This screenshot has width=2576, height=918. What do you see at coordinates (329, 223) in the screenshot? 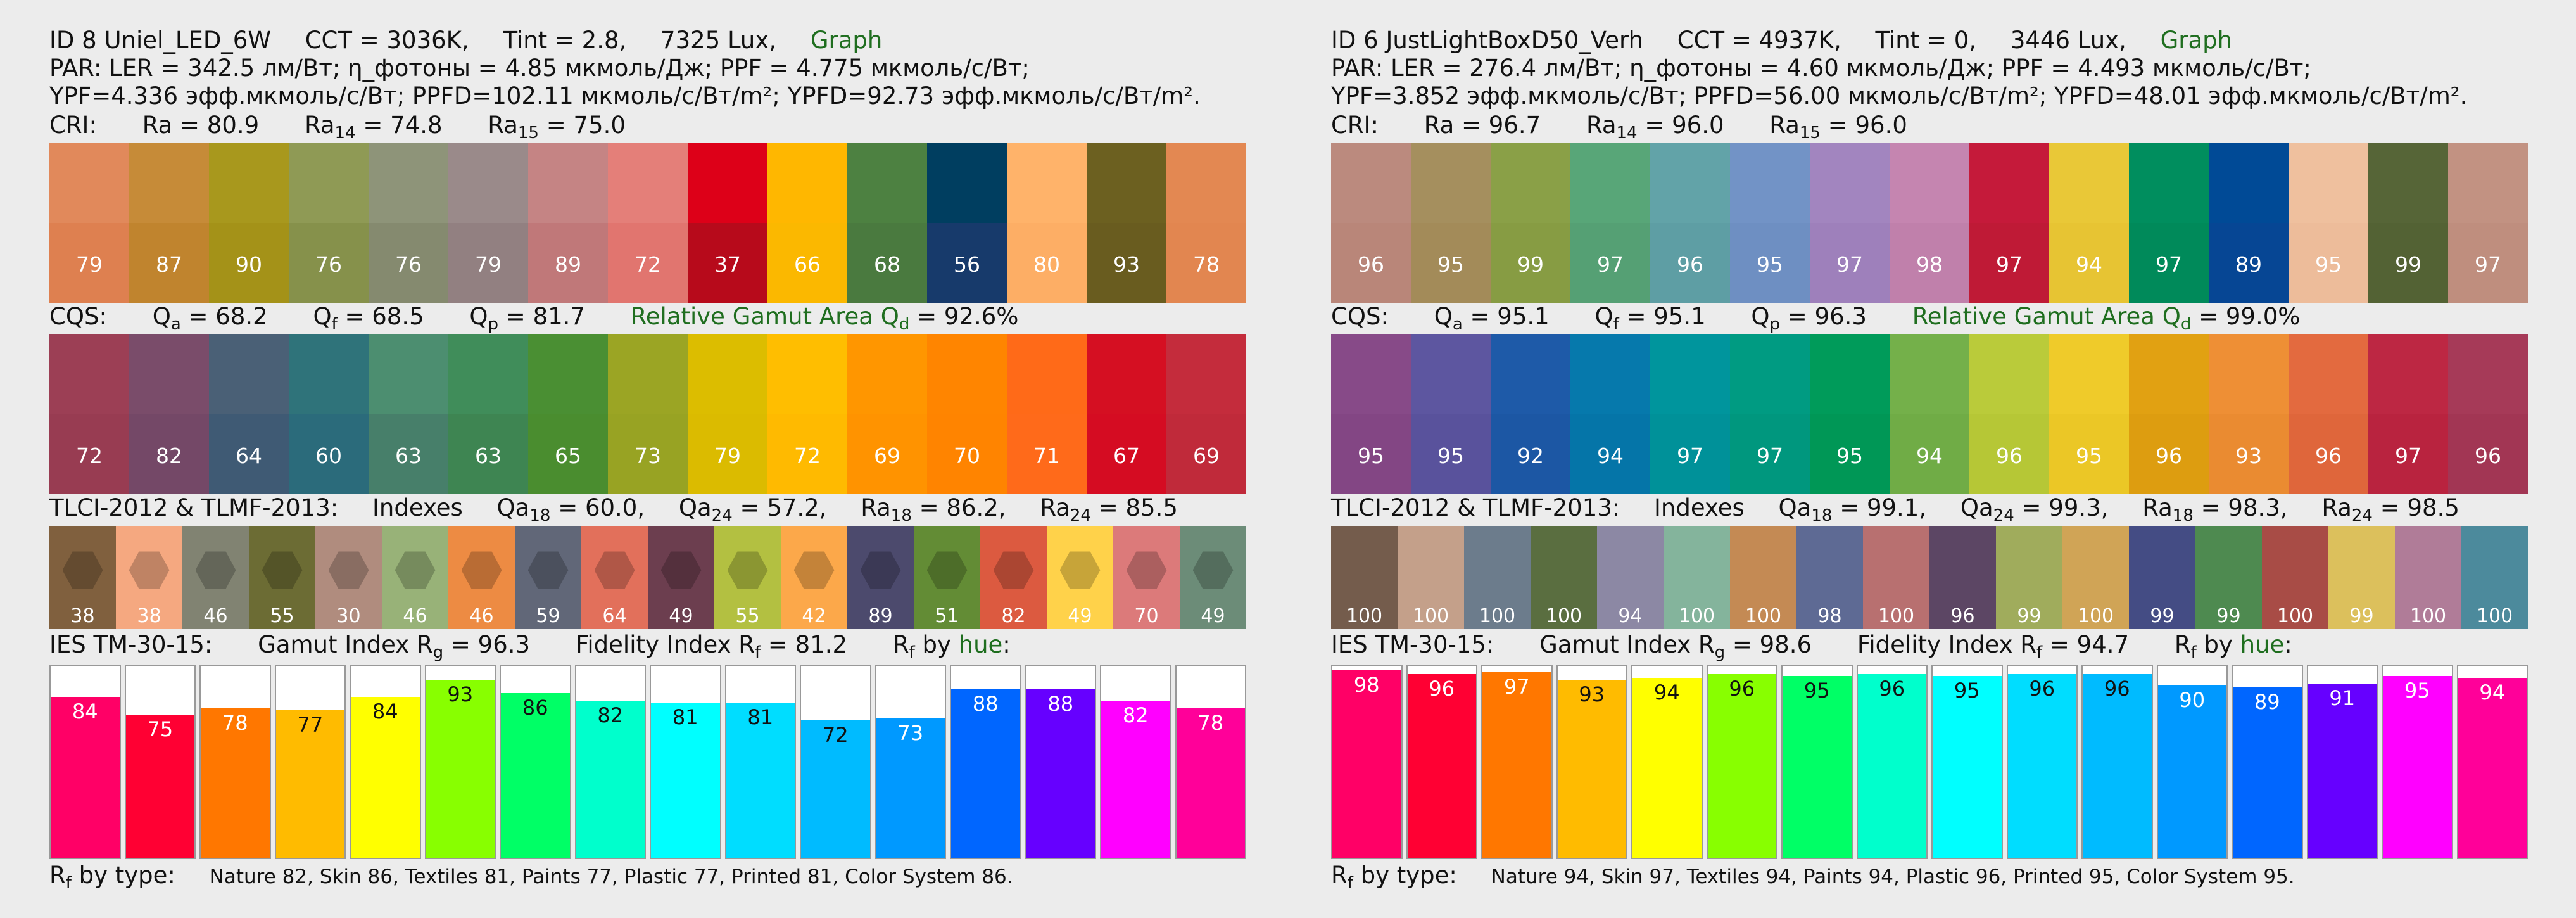
I see `cri-swatch: 76` at bounding box center [329, 223].